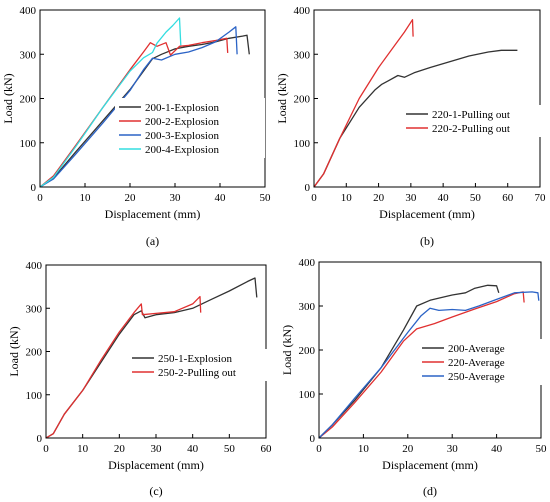 The height and width of the screenshot is (502, 550). What do you see at coordinates (471, 115) in the screenshot?
I see `legend-entry-1: 220-1-Pulling out` at bounding box center [471, 115].